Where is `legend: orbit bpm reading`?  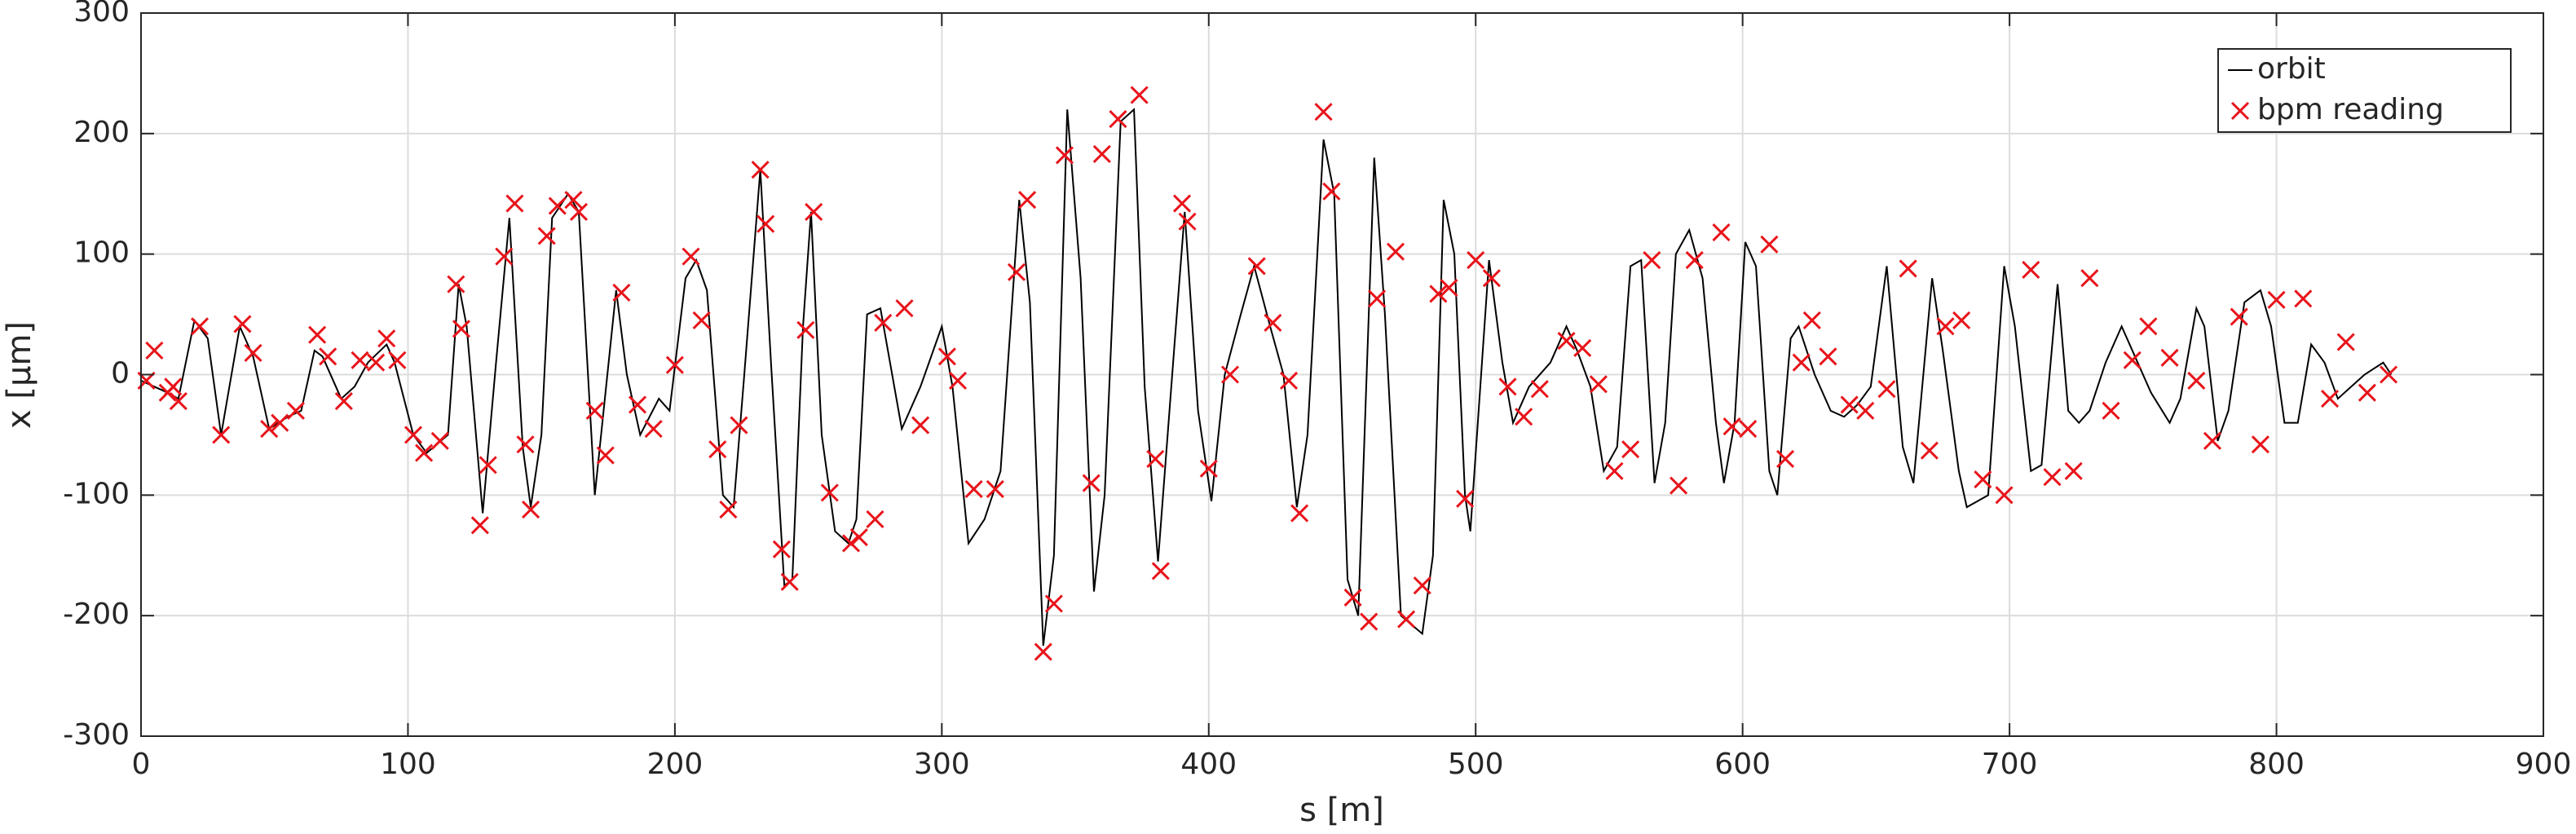 legend: orbit bpm reading is located at coordinates (2364, 90).